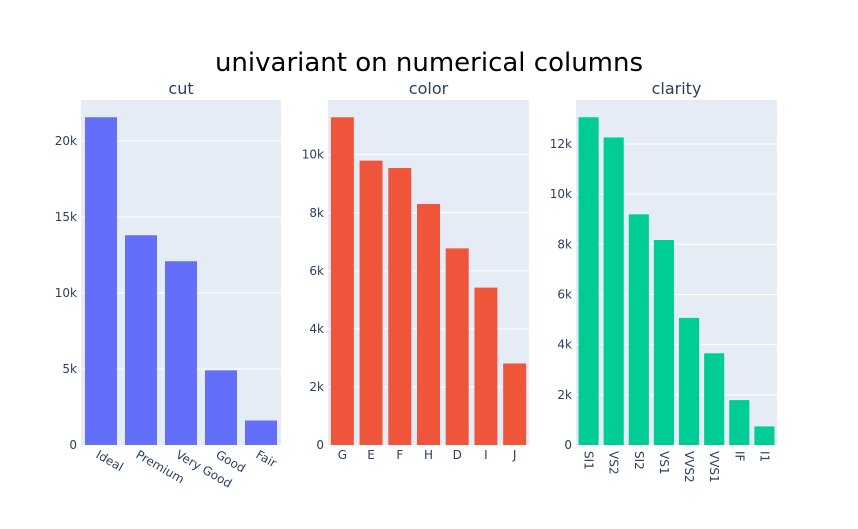 This screenshot has width=858, height=529. I want to click on bar-e, so click(371, 303).